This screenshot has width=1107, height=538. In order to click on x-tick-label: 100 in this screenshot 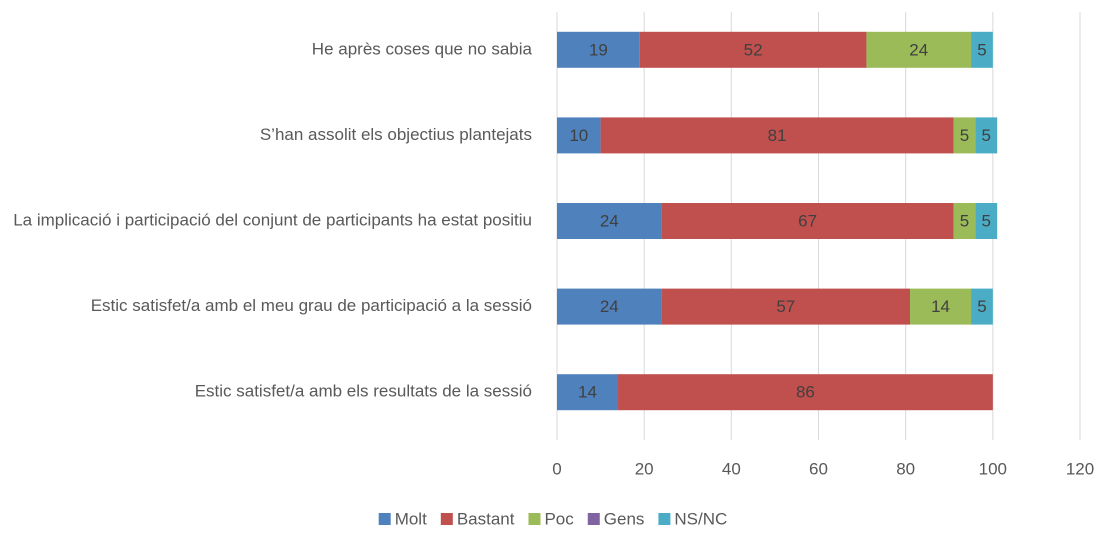, I will do `click(993, 468)`.